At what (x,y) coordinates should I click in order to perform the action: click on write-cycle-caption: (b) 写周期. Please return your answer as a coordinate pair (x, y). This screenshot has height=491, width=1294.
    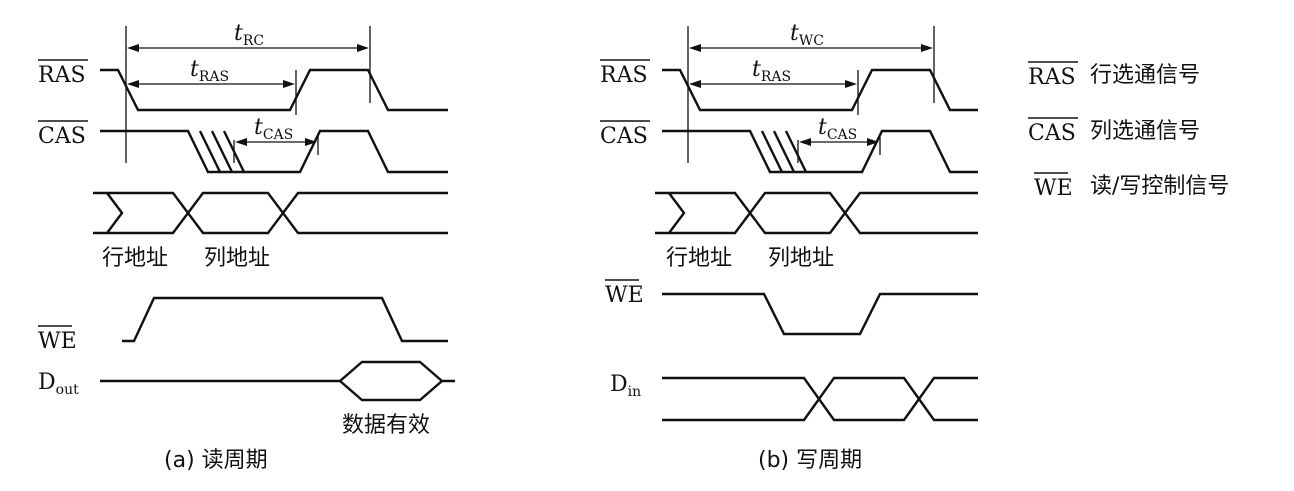
    Looking at the image, I should click on (810, 460).